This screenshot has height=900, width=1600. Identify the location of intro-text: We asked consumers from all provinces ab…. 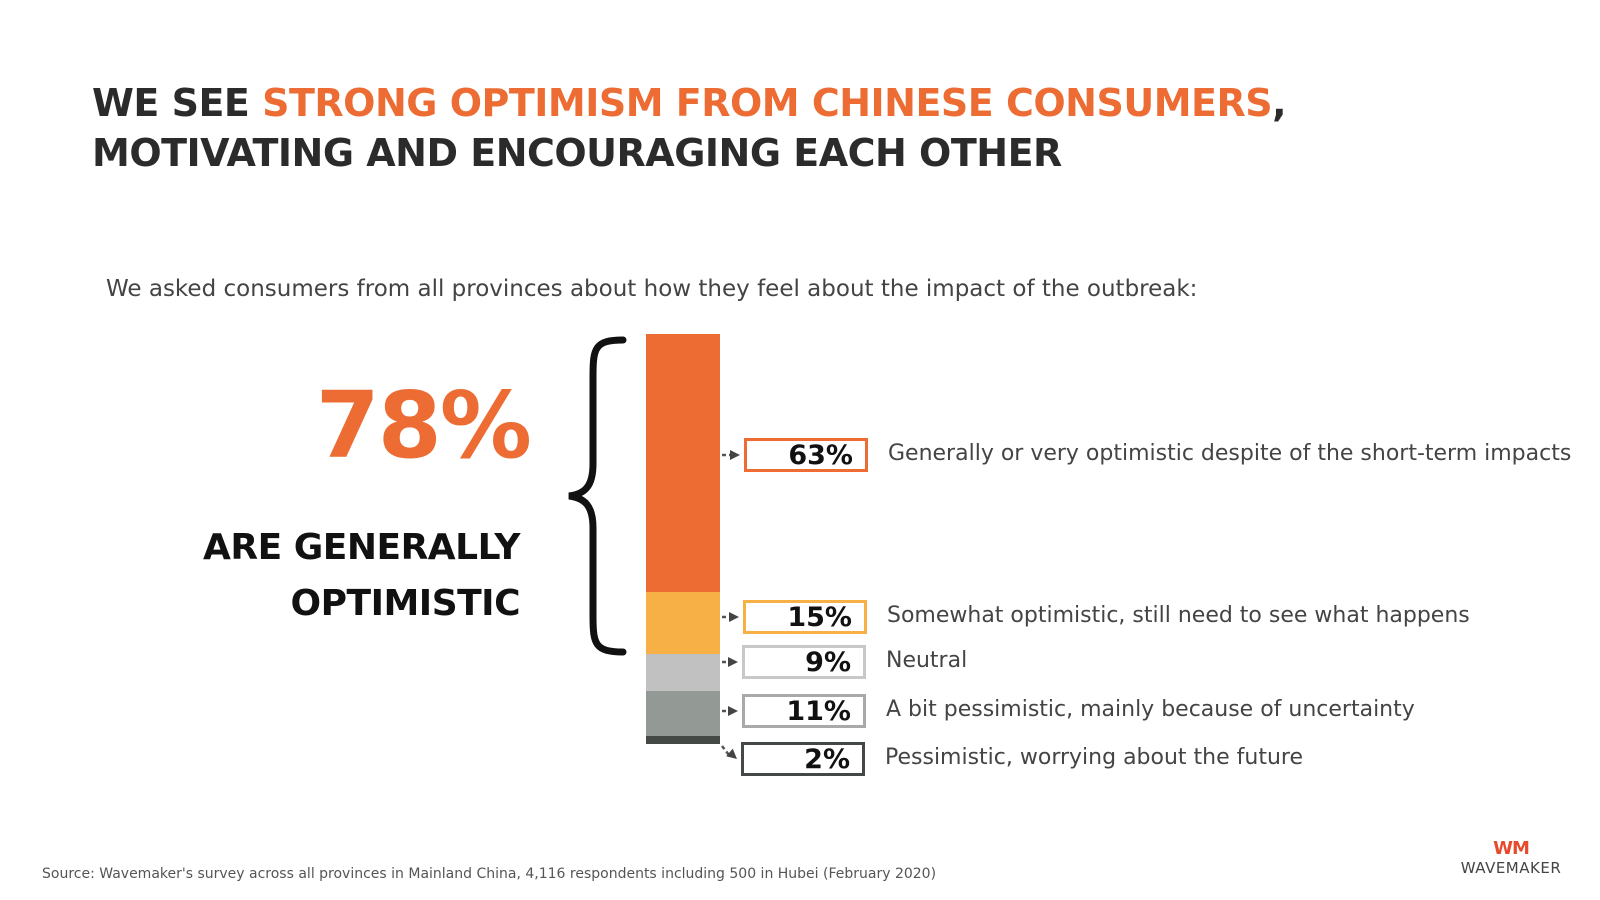
(652, 289).